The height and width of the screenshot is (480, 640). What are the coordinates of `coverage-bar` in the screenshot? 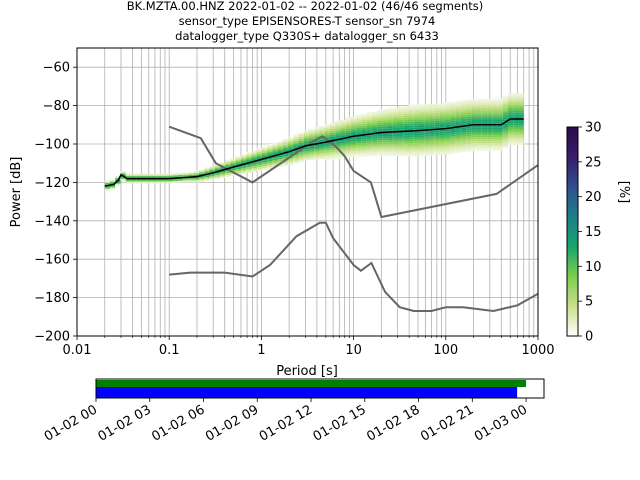 It's located at (311, 383).